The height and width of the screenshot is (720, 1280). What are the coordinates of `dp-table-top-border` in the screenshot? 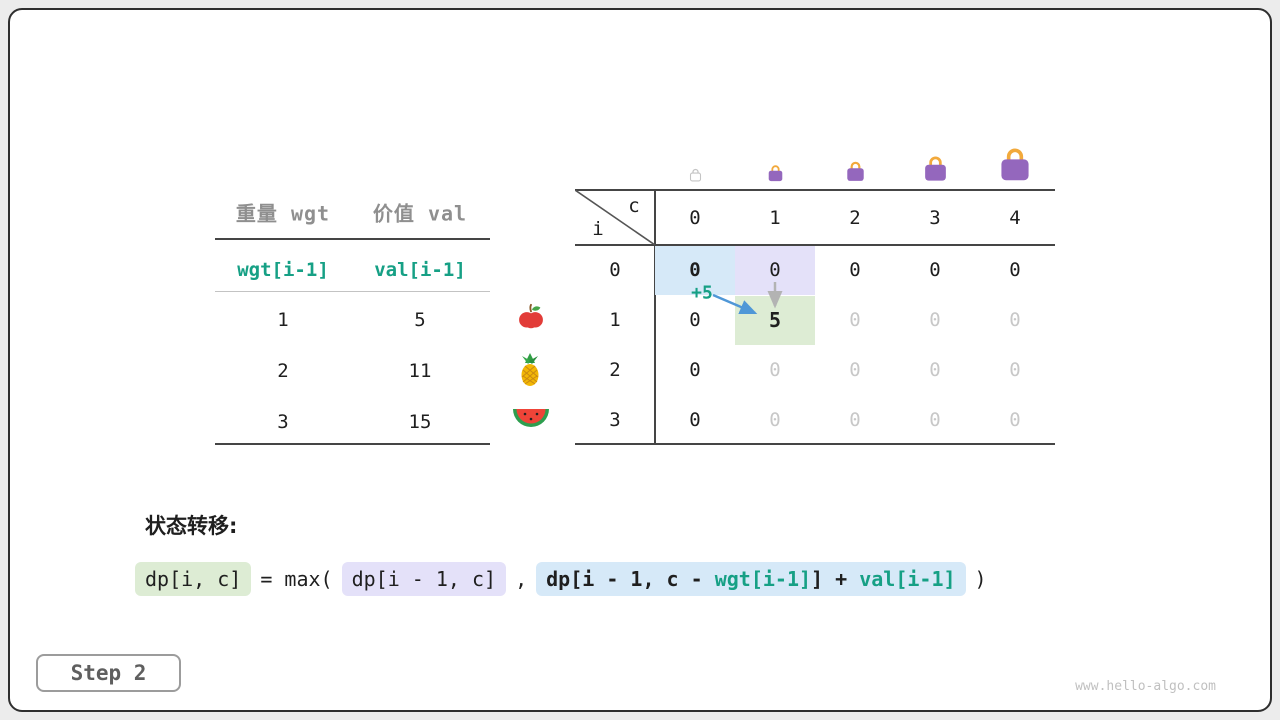 It's located at (815, 190).